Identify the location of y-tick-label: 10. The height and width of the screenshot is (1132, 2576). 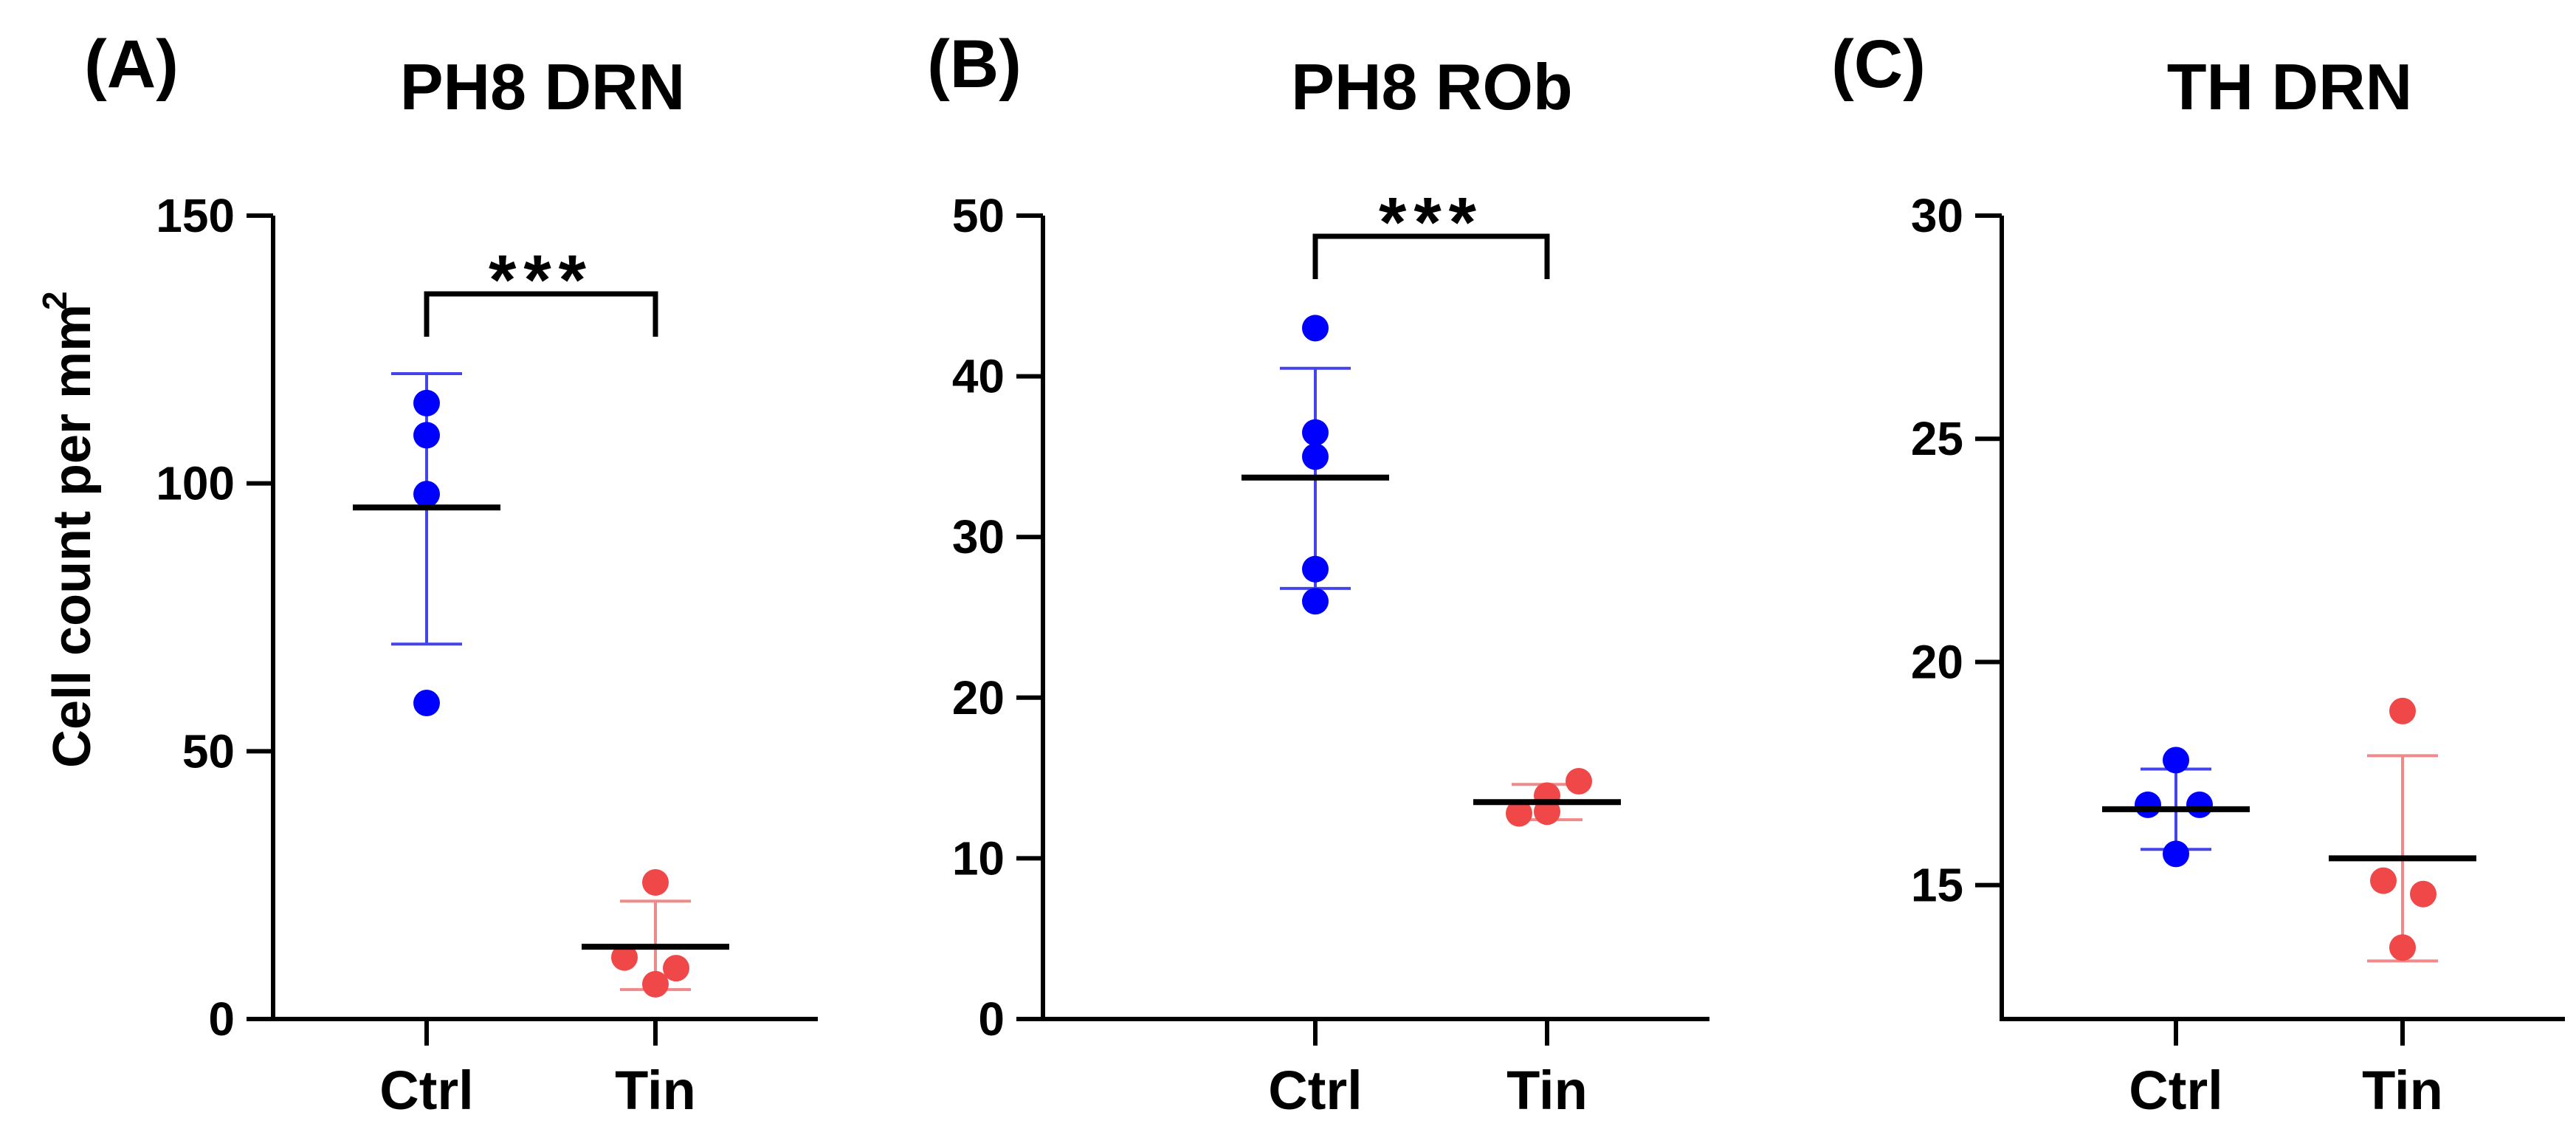
(978, 858).